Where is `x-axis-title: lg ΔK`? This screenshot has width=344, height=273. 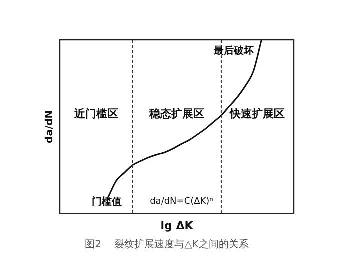
x-axis-title: lg ΔK is located at coordinates (177, 225).